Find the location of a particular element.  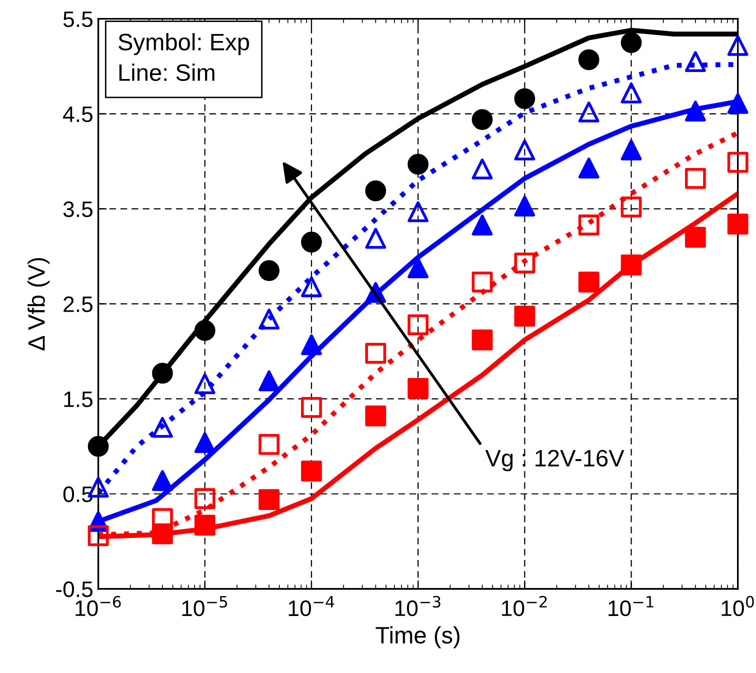

x-tick-label: 10$^{−4}$ is located at coordinates (311, 606).